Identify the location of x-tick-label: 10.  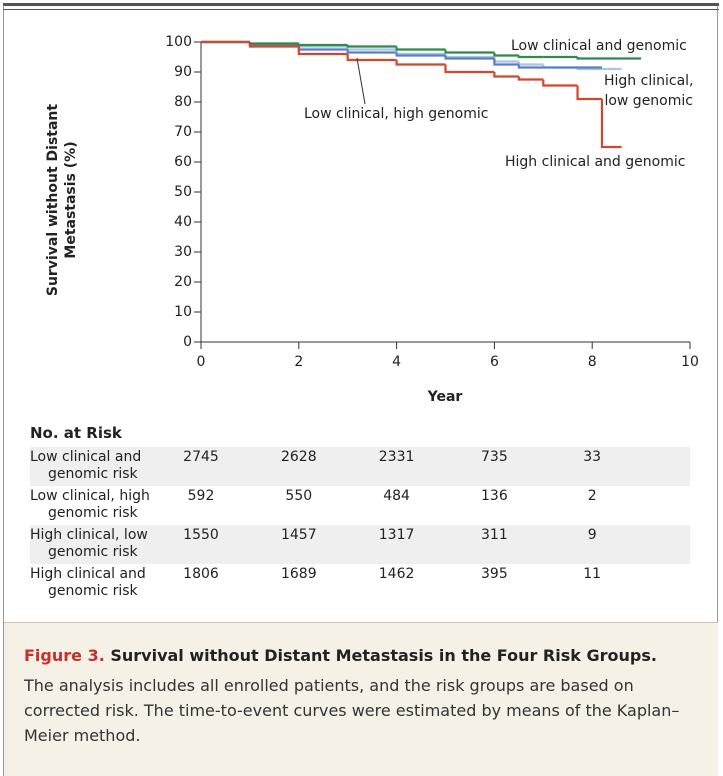
(690, 362).